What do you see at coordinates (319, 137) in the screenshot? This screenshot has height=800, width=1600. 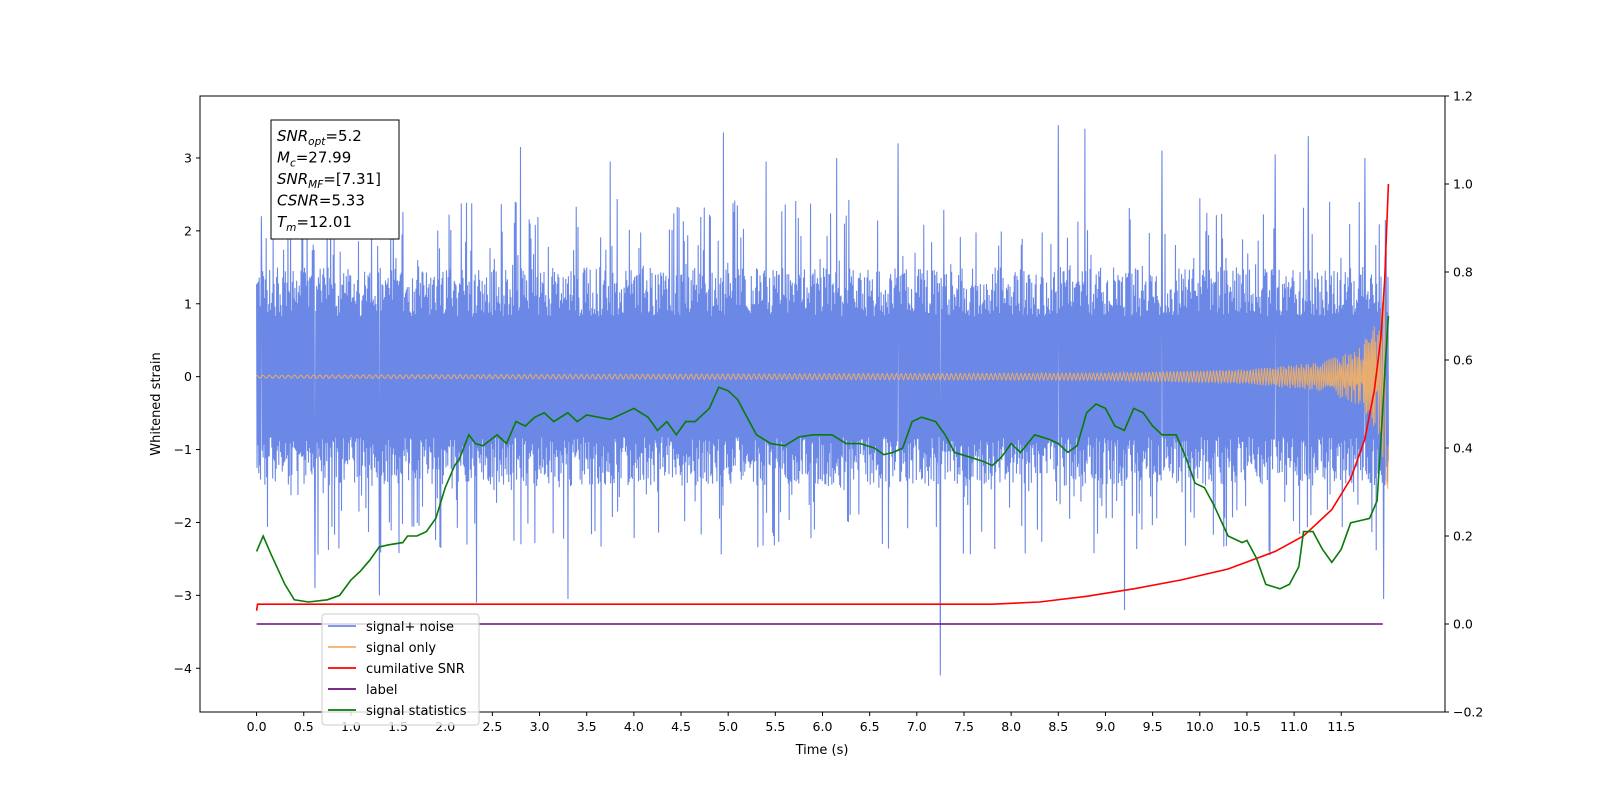 I see `info-box-line: SNRopt=5.2` at bounding box center [319, 137].